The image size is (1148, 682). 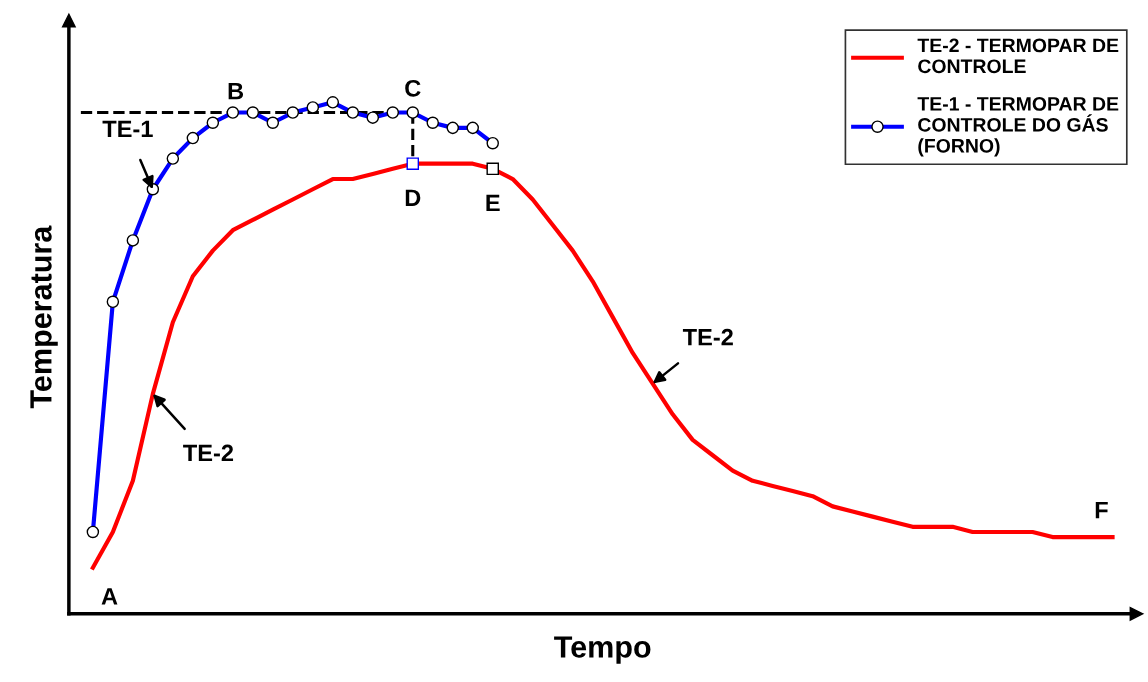 What do you see at coordinates (127, 129) in the screenshot?
I see `annotation: TE-1` at bounding box center [127, 129].